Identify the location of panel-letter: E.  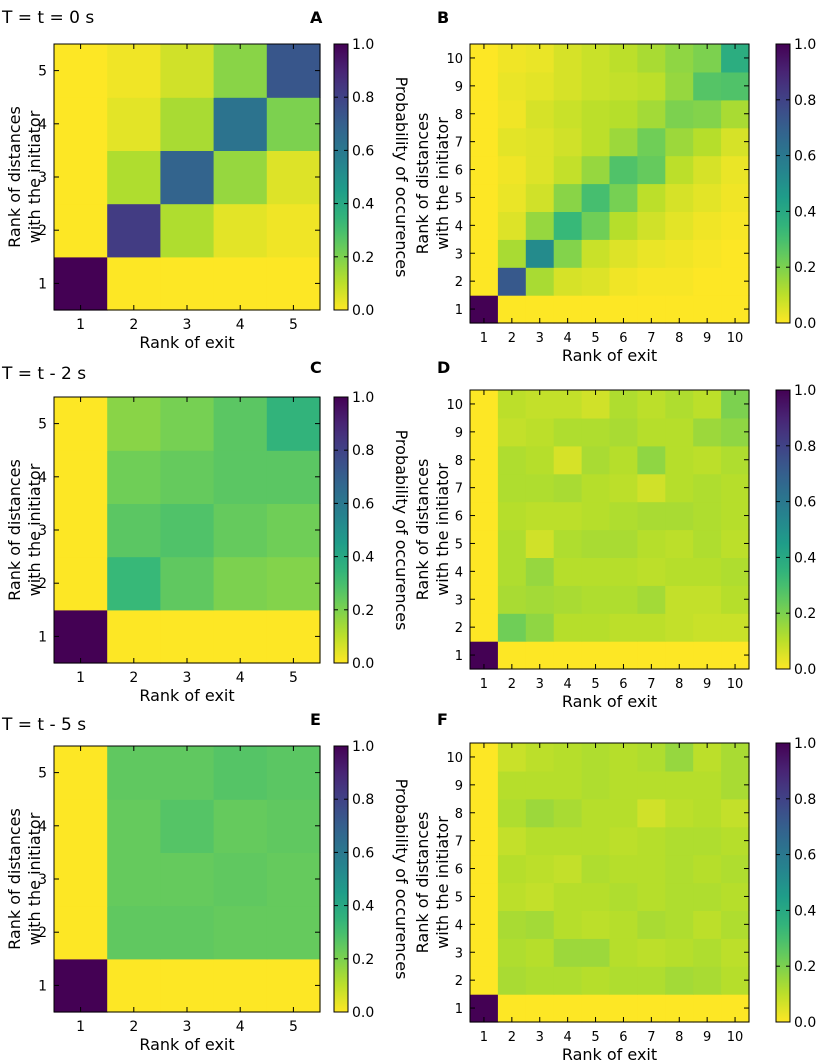
(315, 719).